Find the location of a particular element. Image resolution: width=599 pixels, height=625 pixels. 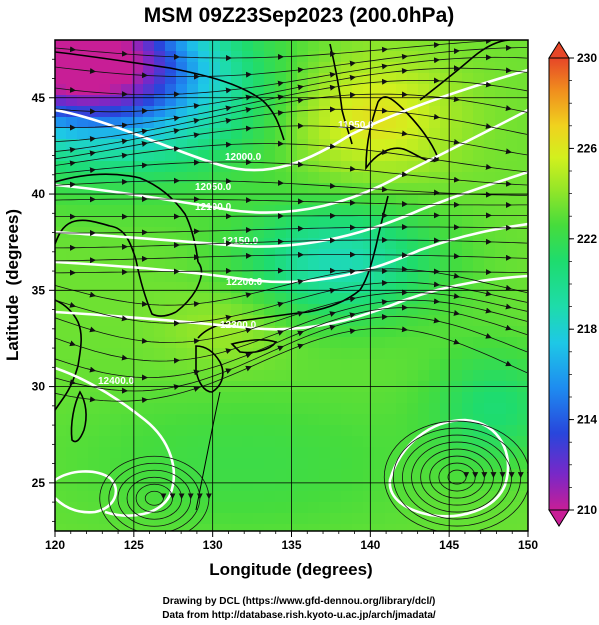

x-tick-label: 140 is located at coordinates (370, 545).